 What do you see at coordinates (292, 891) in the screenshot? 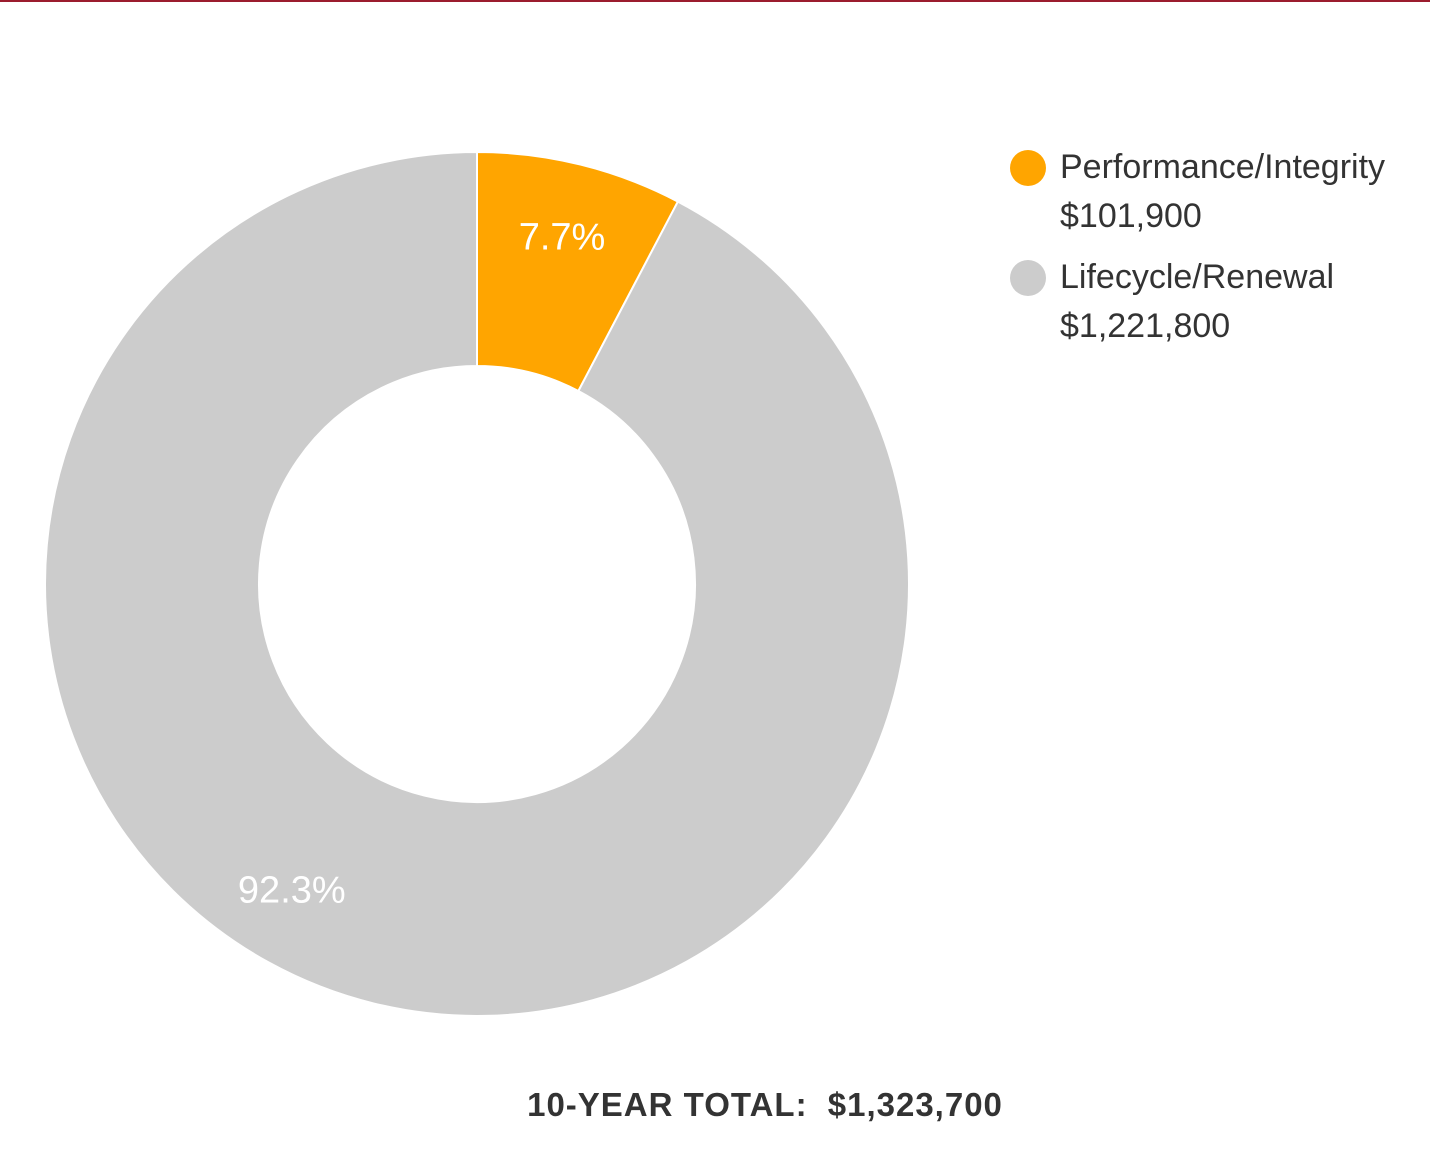
I see `slice-label-lifecycle-renewal: 92.3%` at bounding box center [292, 891].